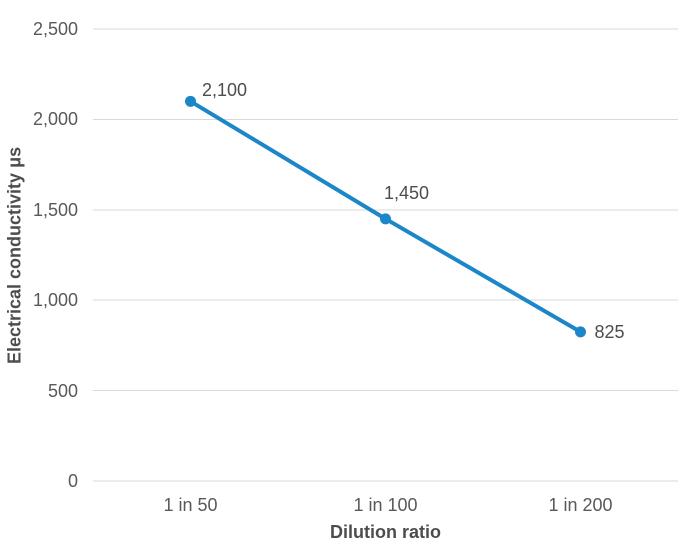  Describe the element at coordinates (55, 209) in the screenshot. I see `y-tick-label: 1,500` at that location.